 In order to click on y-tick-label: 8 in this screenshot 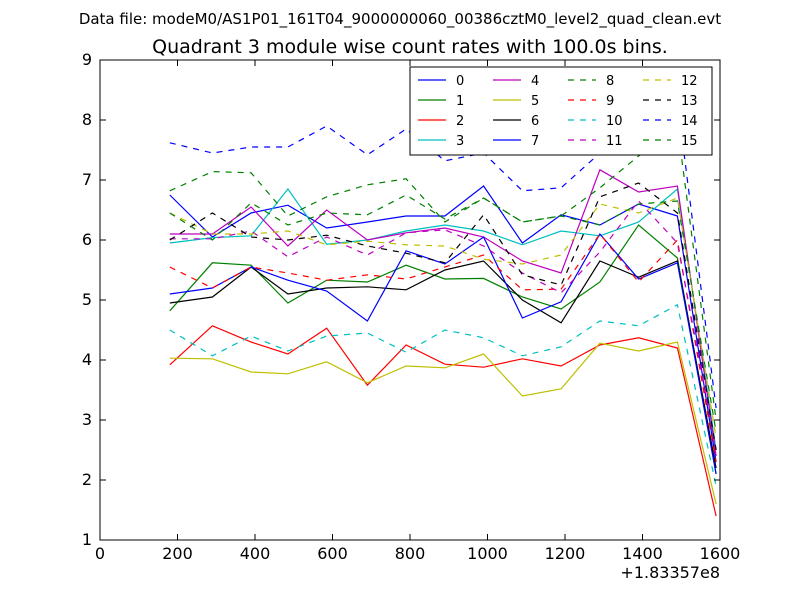, I will do `click(87, 119)`.